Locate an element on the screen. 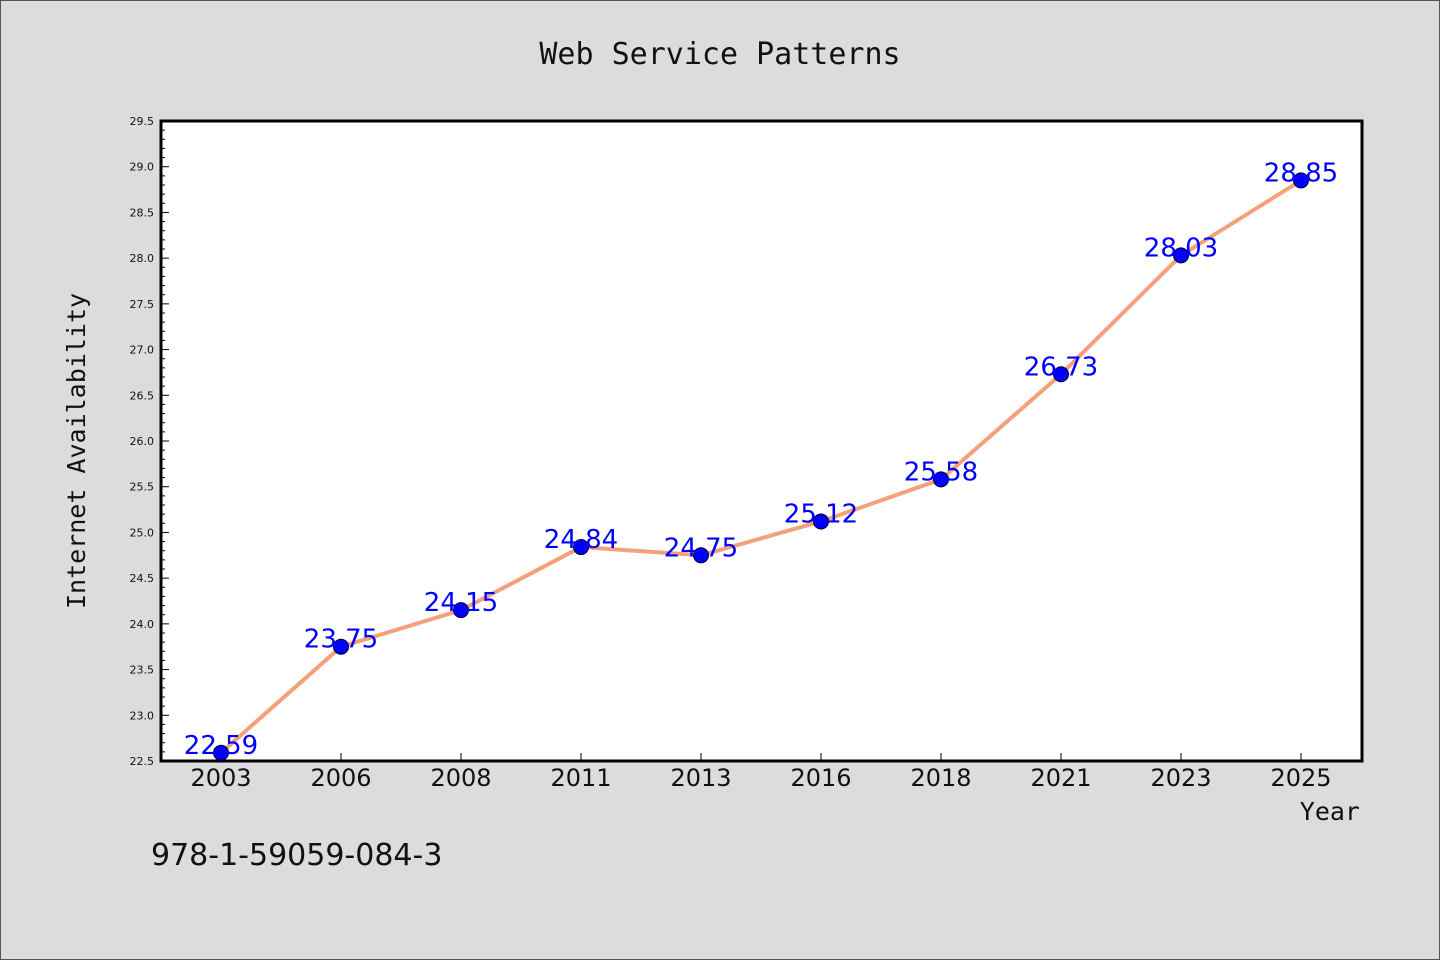  data-label: 24.75 is located at coordinates (701, 548).